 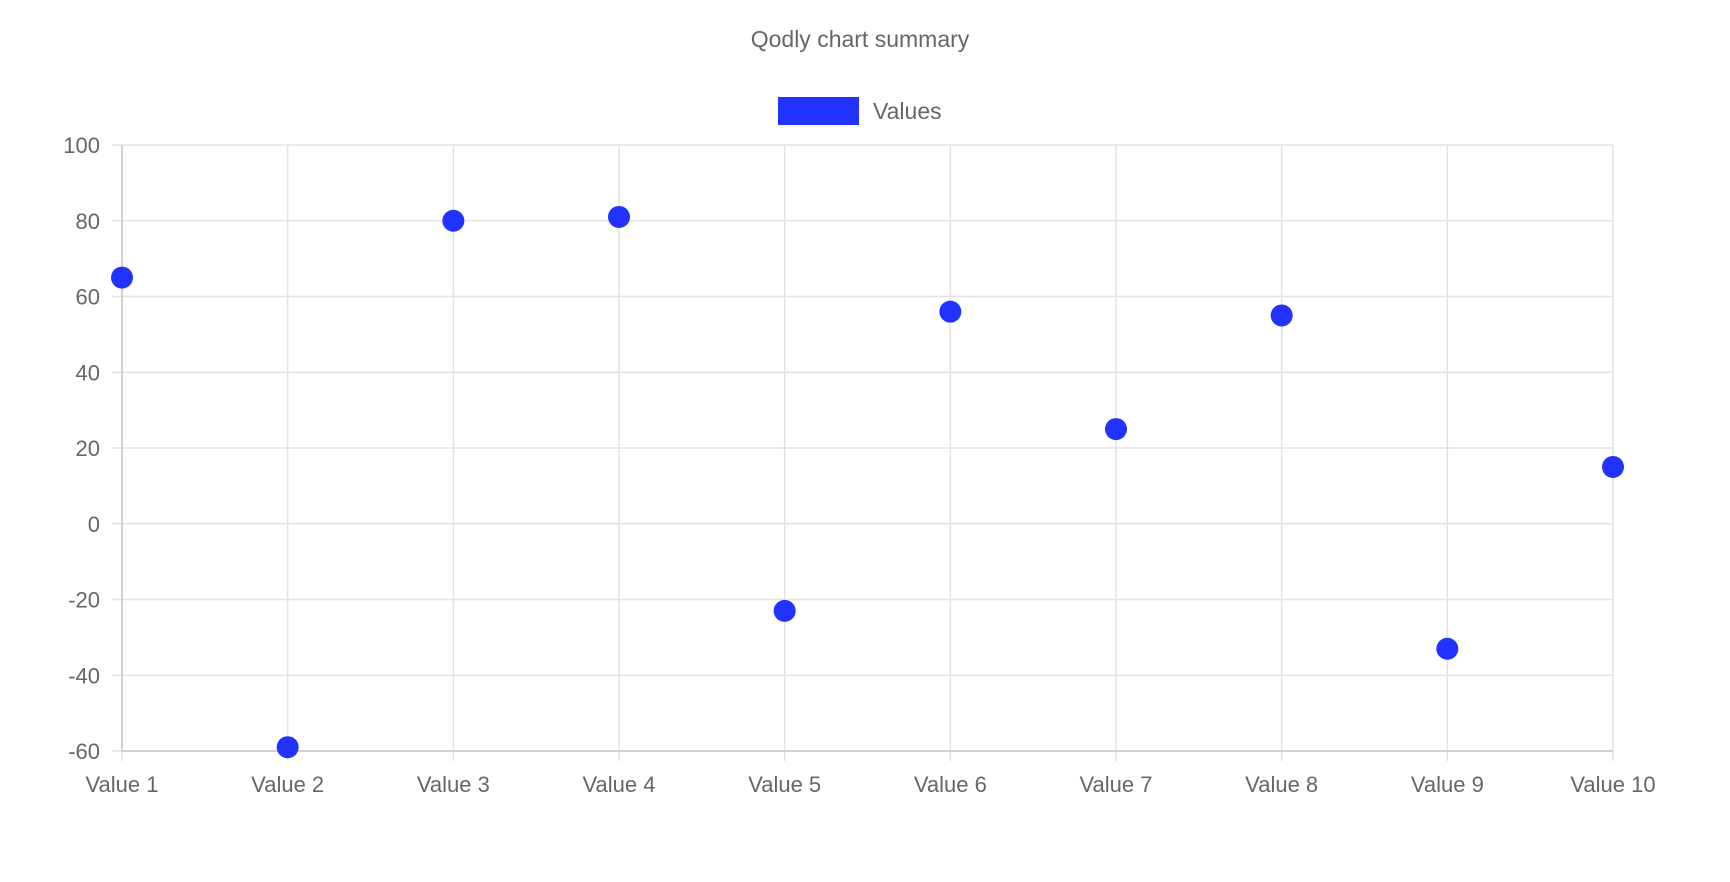 What do you see at coordinates (84, 751) in the screenshot?
I see `y-tick-label: -60` at bounding box center [84, 751].